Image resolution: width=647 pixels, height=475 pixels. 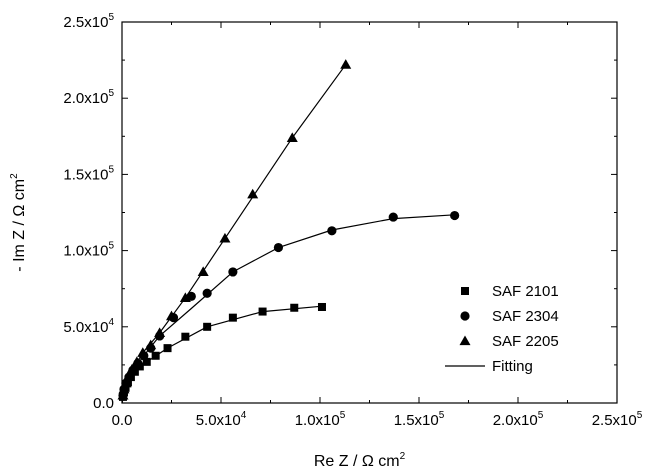 I want to click on y-tick-label: 1.0x10⁵, so click(x=88, y=250).